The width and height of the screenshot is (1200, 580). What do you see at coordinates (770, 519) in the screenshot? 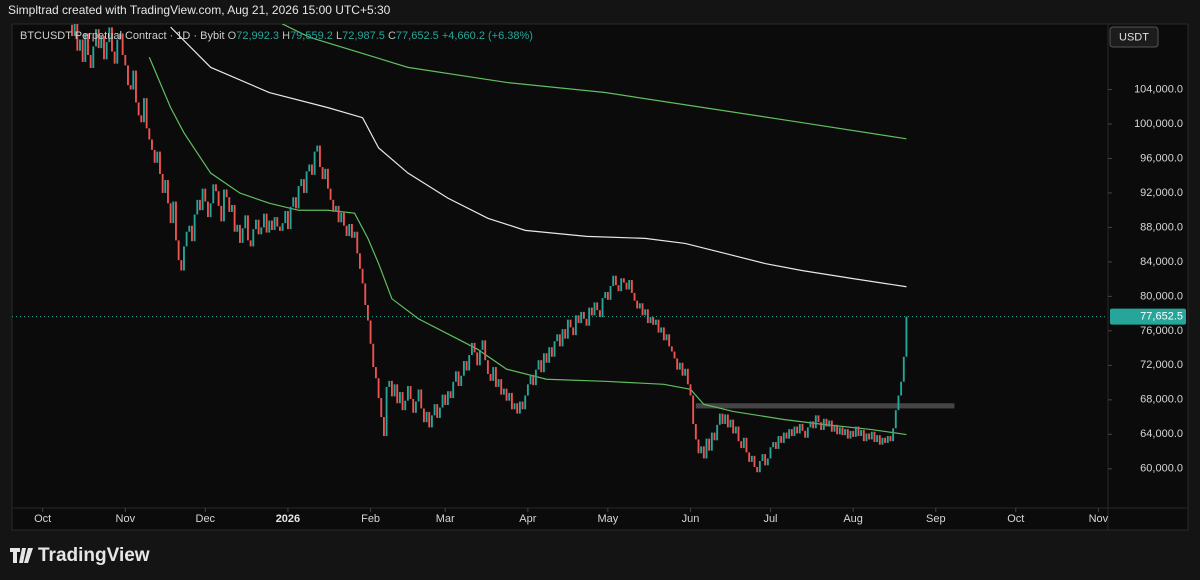
I see `x-tick-label: Jul` at bounding box center [770, 519].